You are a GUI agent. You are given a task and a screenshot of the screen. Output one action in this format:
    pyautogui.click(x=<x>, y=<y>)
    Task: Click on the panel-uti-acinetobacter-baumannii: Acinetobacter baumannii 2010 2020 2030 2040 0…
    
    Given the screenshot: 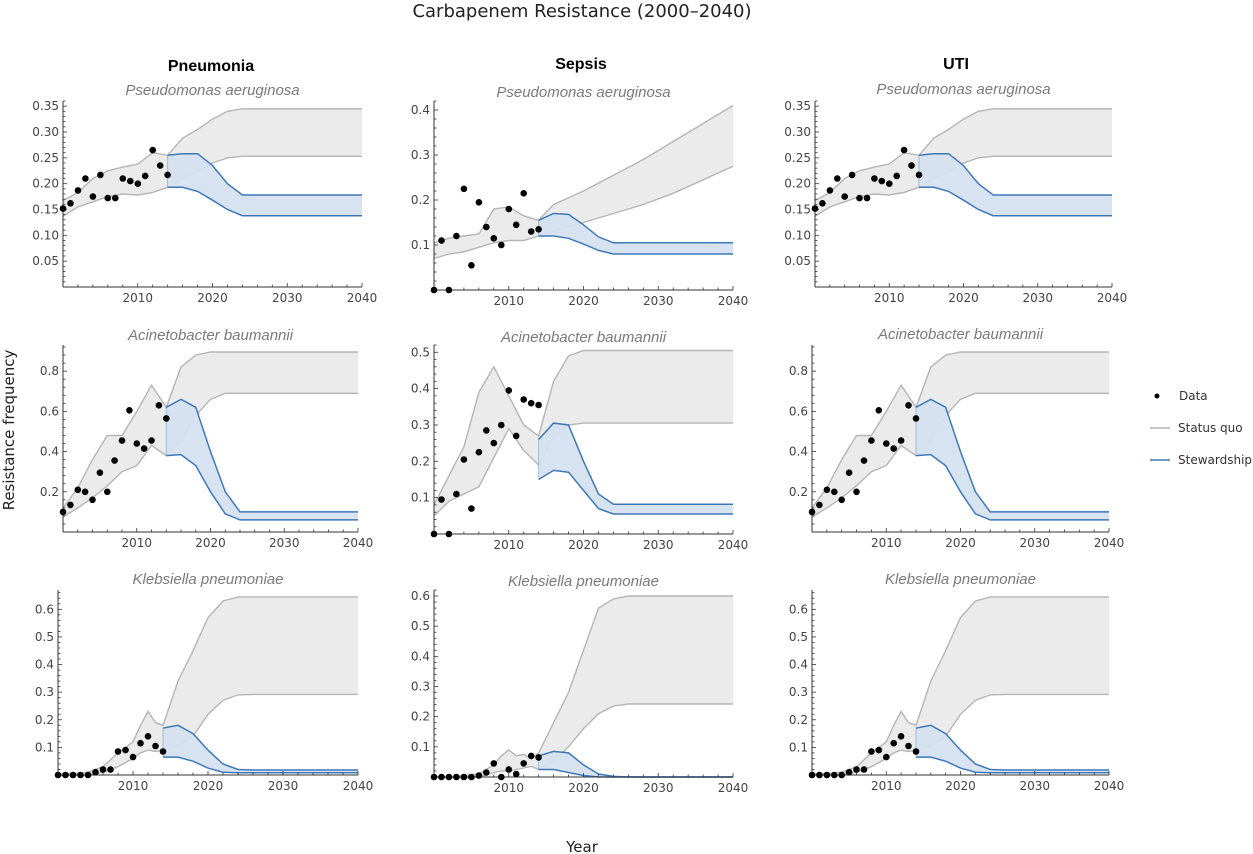 What is the action you would take?
    pyautogui.click(x=956, y=438)
    